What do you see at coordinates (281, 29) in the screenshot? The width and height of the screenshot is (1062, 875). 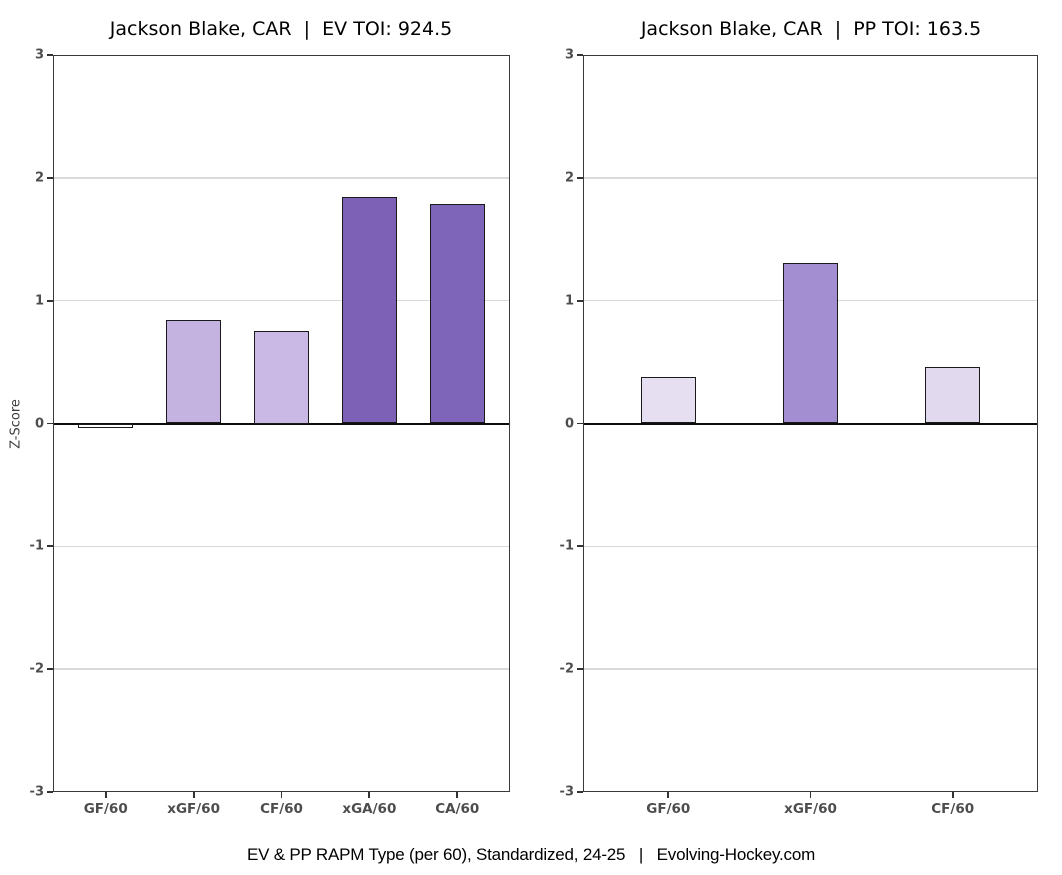 I see `left-panel-title: Jackson Blake, CAR | EV TOI: 924.5` at bounding box center [281, 29].